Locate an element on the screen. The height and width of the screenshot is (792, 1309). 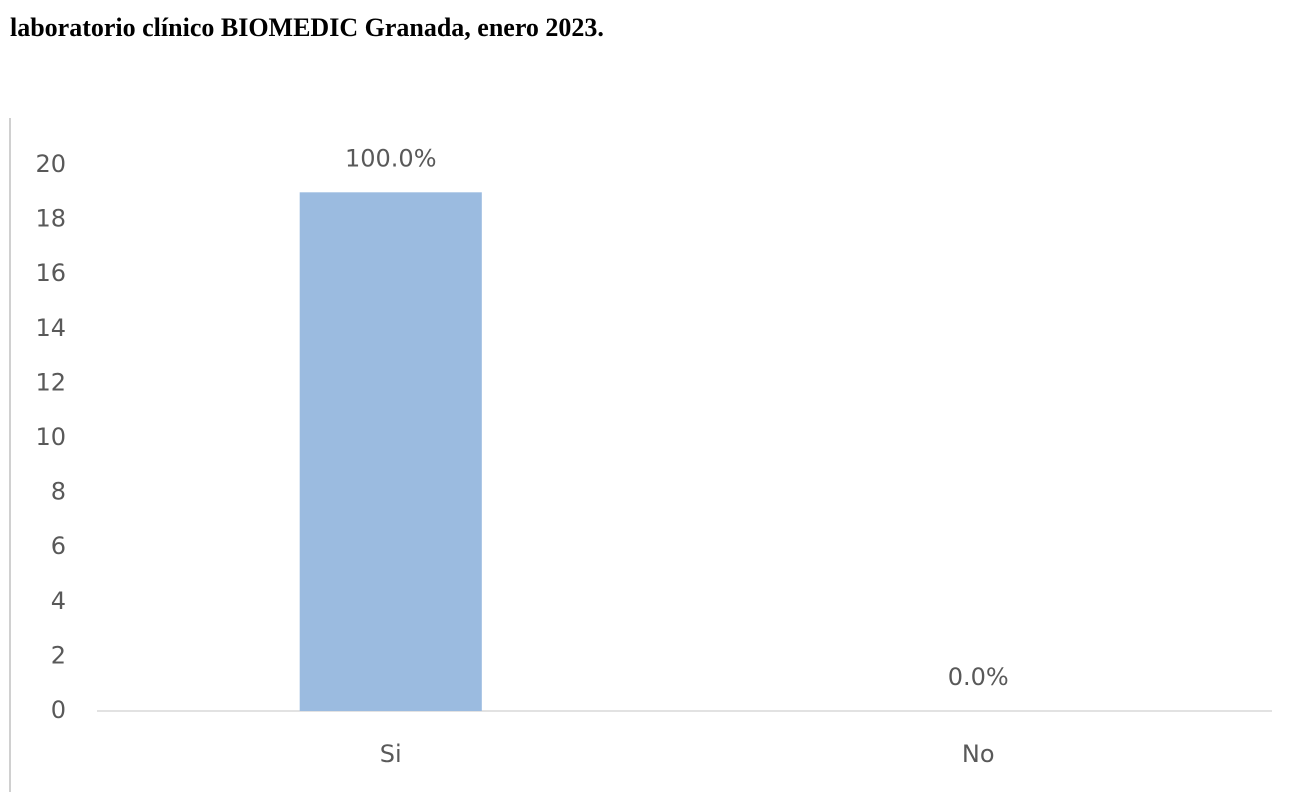
data-label: 0.0% is located at coordinates (978, 677).